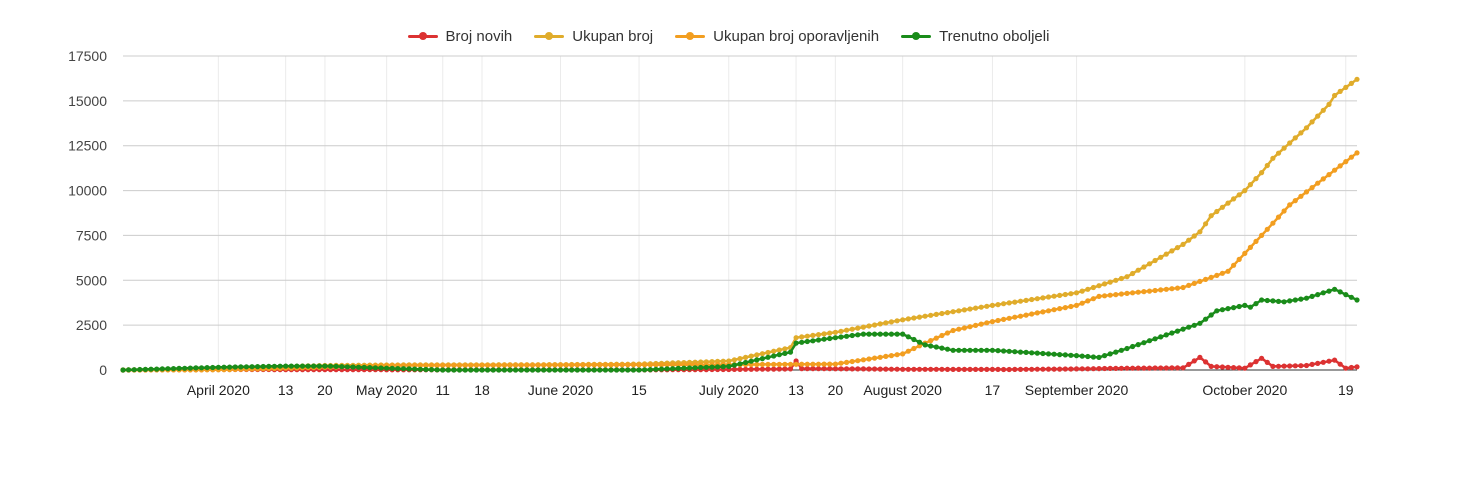 Image resolution: width=1457 pixels, height=497 pixels. I want to click on x-tick-label: July 2020, so click(729, 390).